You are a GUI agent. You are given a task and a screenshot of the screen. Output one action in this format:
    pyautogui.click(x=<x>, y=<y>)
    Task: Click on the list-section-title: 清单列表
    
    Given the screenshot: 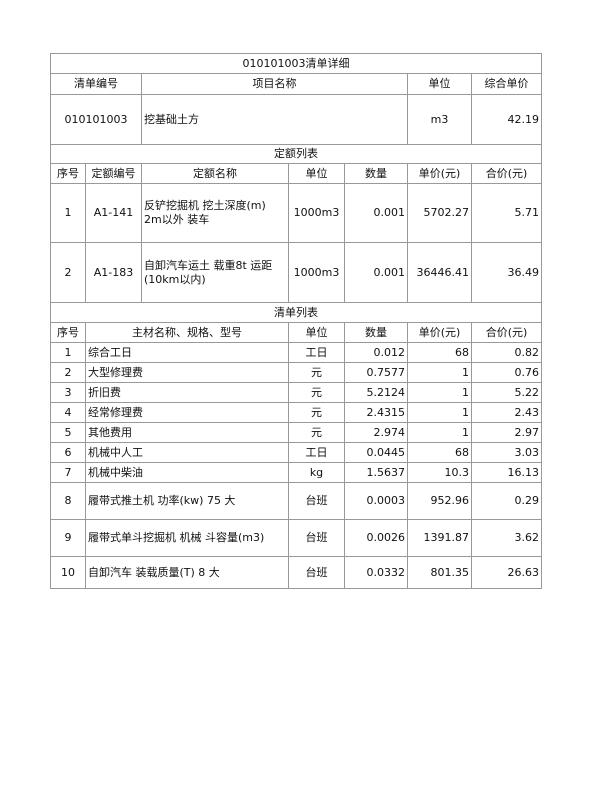 What is the action you would take?
    pyautogui.click(x=296, y=312)
    